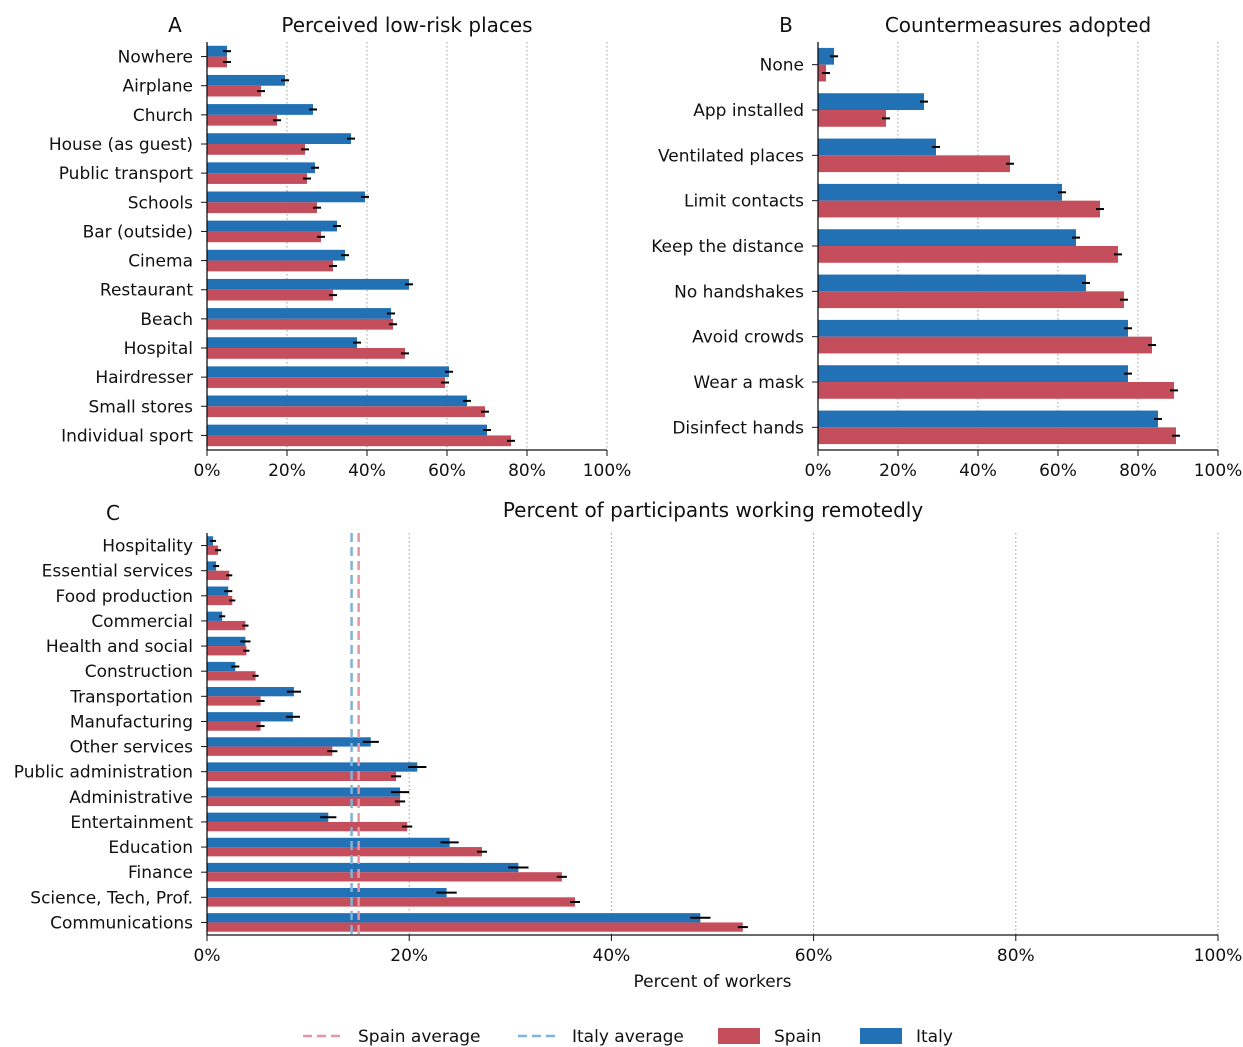  I want to click on panel-c-category-label: Manufacturing, so click(131, 722).